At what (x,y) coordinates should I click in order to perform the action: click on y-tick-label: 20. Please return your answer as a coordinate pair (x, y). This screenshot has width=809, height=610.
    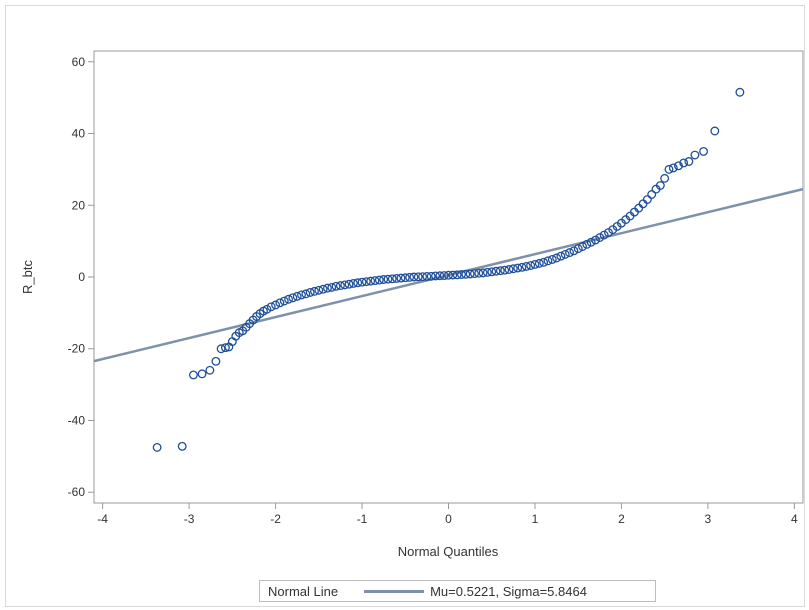
    Looking at the image, I should click on (79, 205).